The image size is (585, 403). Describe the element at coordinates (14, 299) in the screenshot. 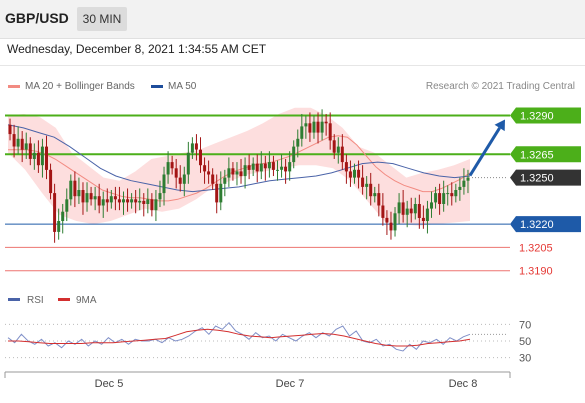

I see `rsi-swatch` at that location.